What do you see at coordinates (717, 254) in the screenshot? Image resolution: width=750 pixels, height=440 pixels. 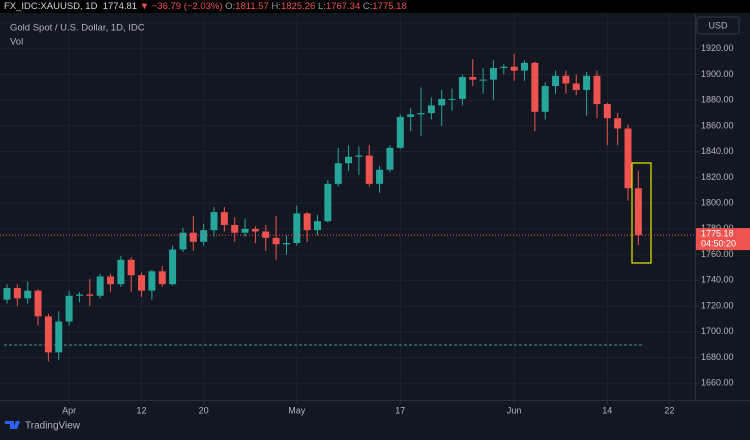 I see `y-tick-label: 1760.00` at bounding box center [717, 254].